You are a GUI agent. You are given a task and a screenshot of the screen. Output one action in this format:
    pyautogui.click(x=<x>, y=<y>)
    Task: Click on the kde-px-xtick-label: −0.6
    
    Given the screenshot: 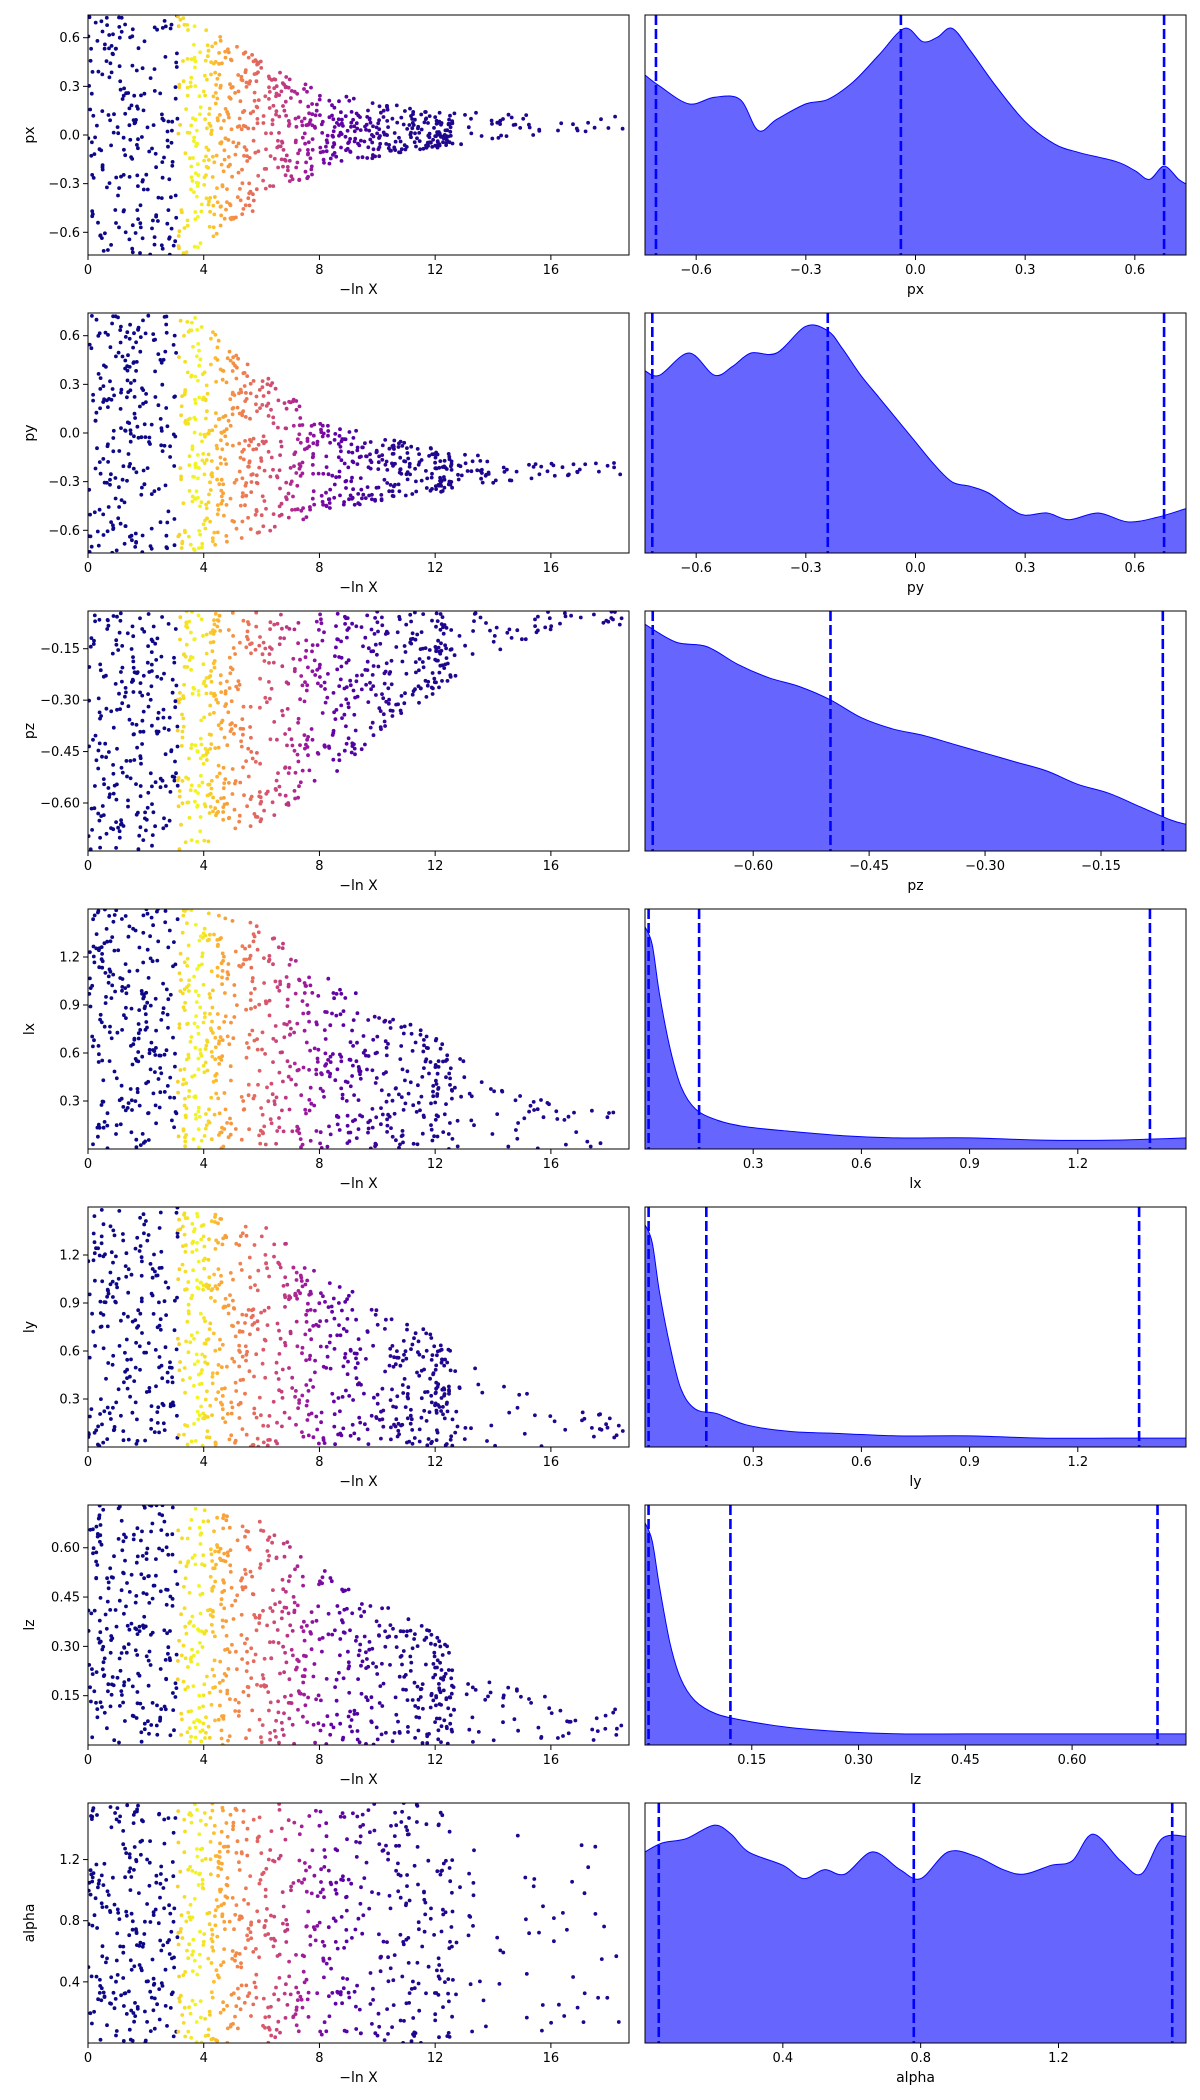 What is the action you would take?
    pyautogui.click(x=696, y=270)
    